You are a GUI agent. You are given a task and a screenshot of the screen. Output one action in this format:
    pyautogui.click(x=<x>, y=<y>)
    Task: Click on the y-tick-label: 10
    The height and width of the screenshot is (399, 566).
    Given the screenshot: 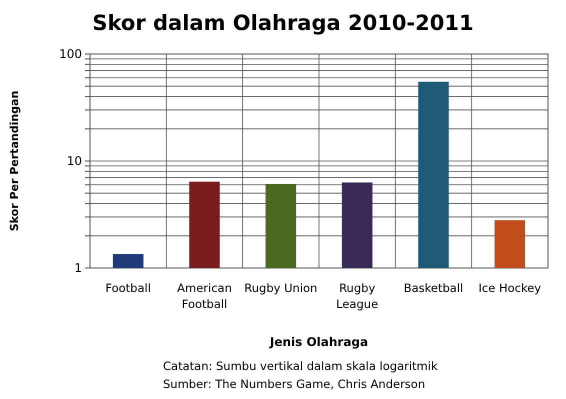 What is the action you would take?
    pyautogui.click(x=74, y=161)
    